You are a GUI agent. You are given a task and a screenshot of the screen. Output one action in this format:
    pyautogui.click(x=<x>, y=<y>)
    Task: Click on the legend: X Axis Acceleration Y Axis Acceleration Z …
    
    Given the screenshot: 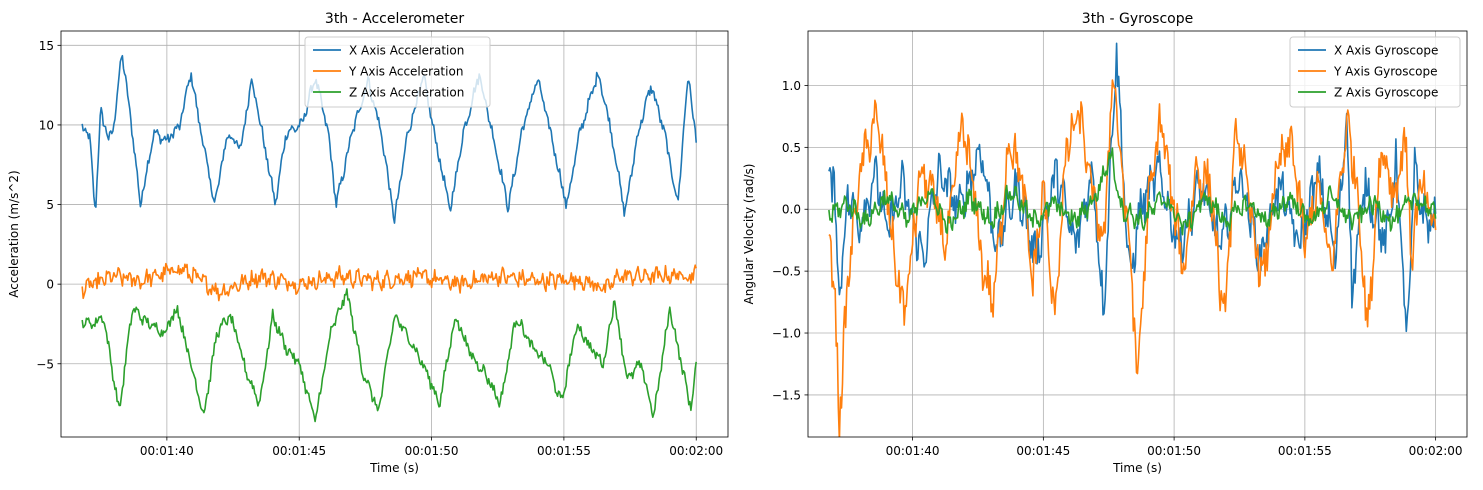 What is the action you would take?
    pyautogui.click(x=397, y=72)
    